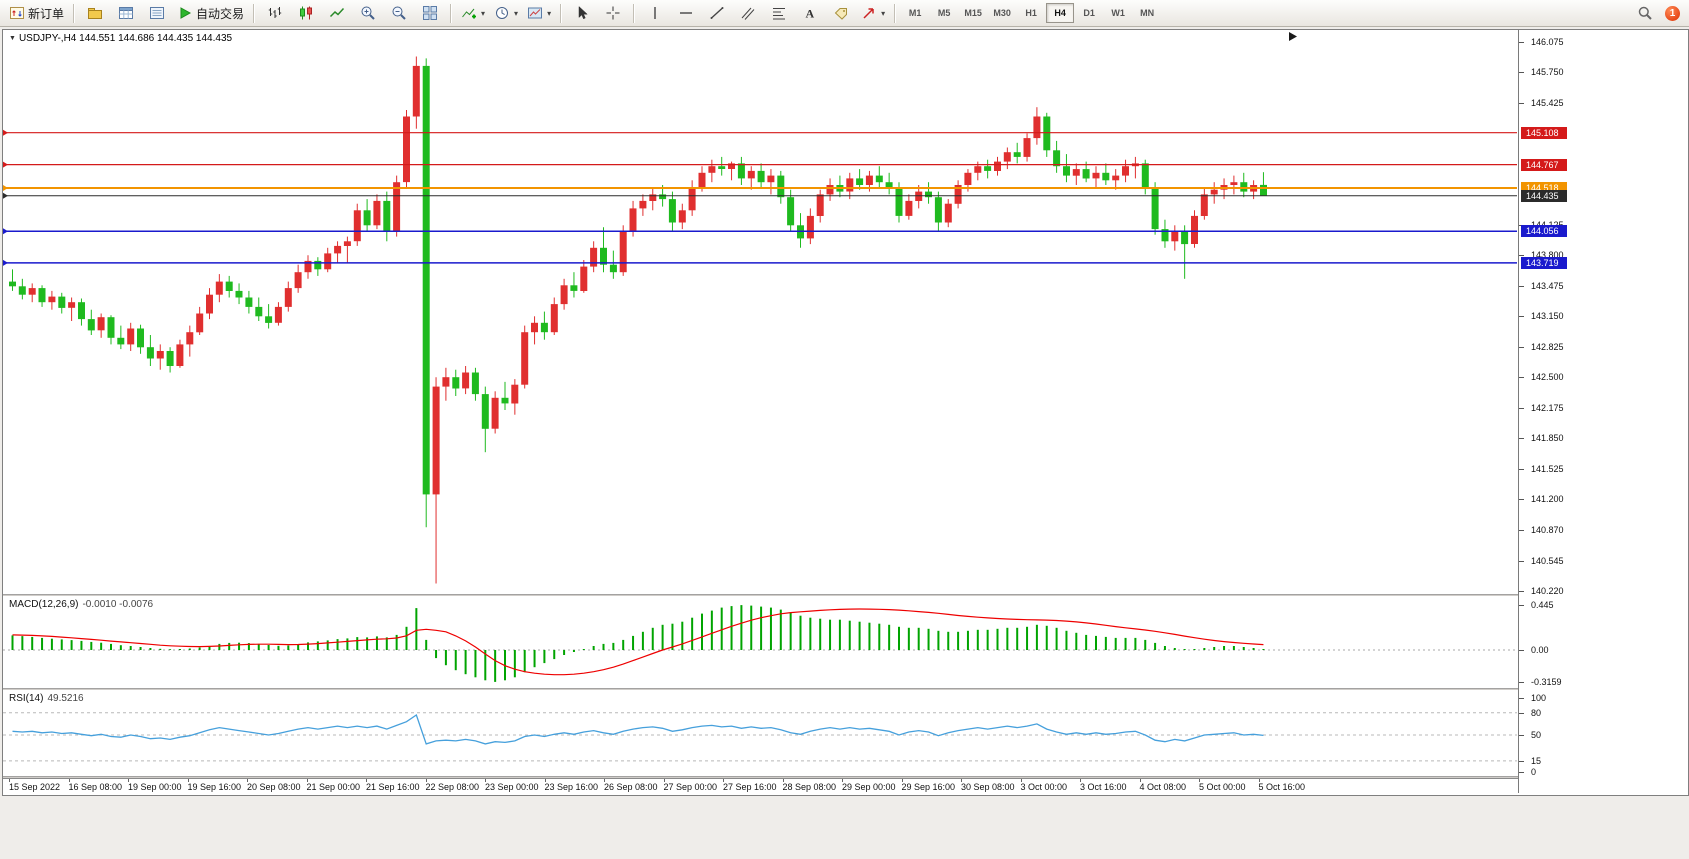 This screenshot has height=859, width=1689. I want to click on data-window-icon, so click(157, 13).